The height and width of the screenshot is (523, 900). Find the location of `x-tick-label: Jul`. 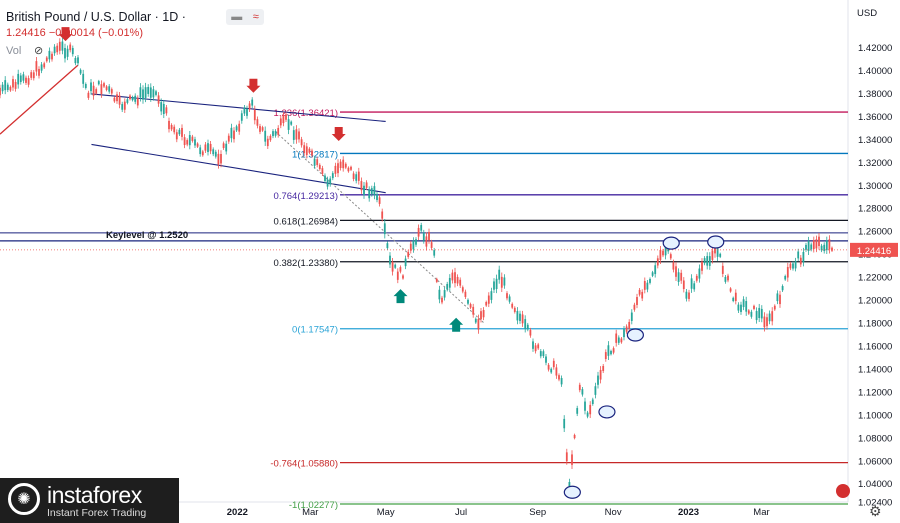

x-tick-label: Jul is located at coordinates (461, 512).